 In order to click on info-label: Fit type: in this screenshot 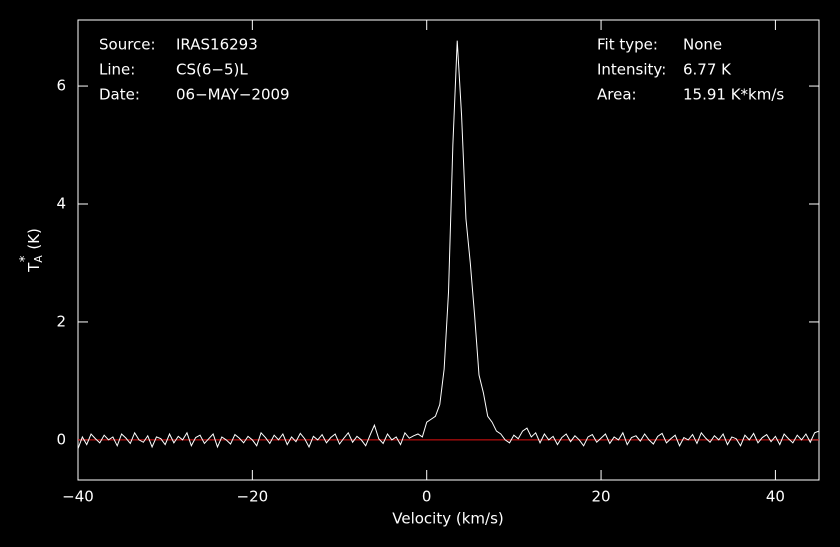, I will do `click(627, 45)`.